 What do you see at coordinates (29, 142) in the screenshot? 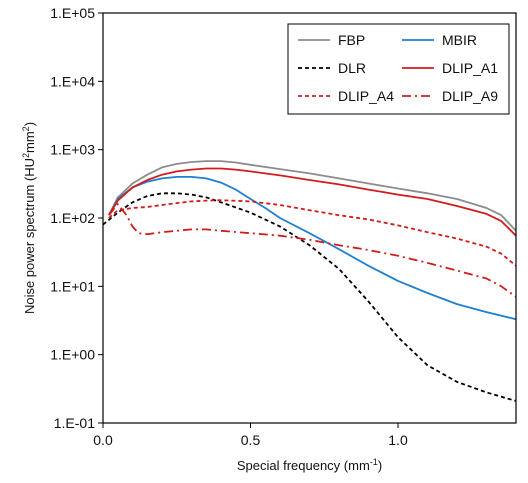
I see `y-axis-label-mid: mm` at bounding box center [29, 142].